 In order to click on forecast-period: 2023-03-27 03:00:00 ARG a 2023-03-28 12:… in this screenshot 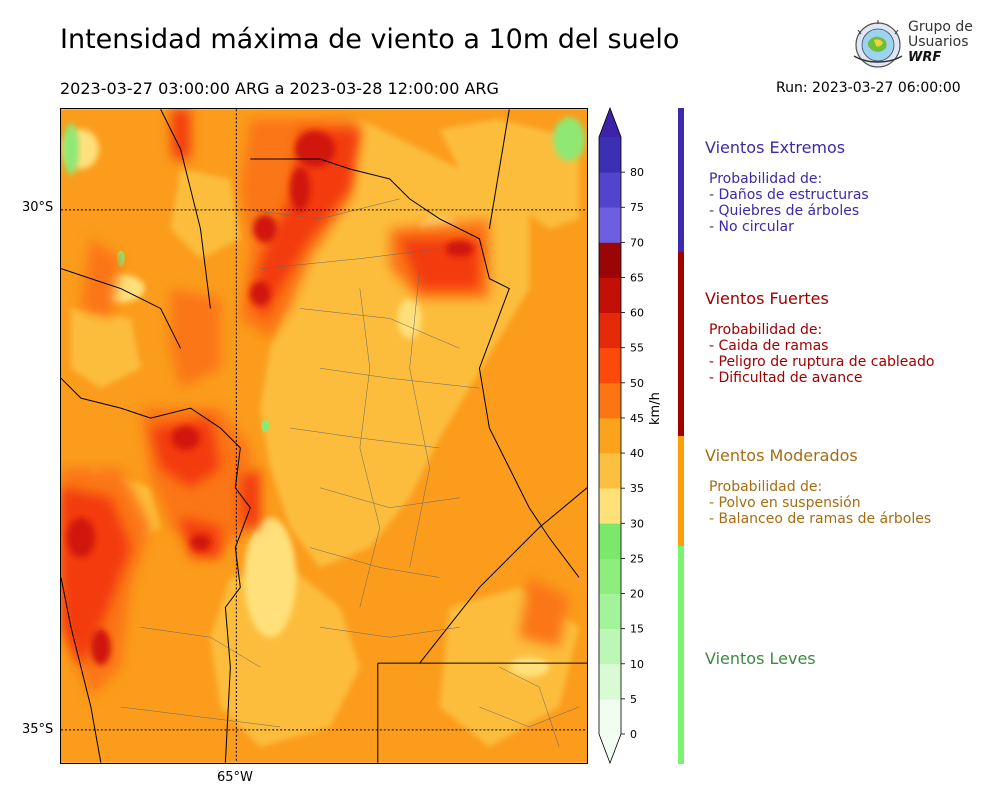, I will do `click(279, 88)`.